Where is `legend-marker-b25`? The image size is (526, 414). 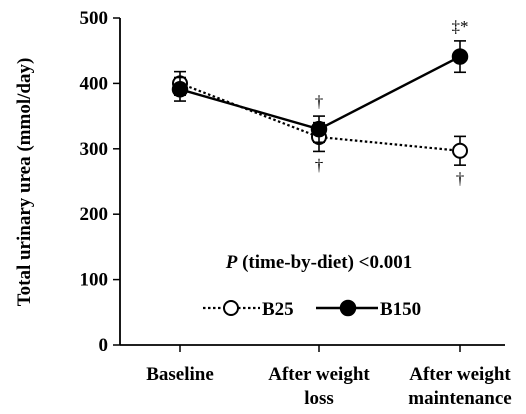
legend-marker-b25 is located at coordinates (231, 308).